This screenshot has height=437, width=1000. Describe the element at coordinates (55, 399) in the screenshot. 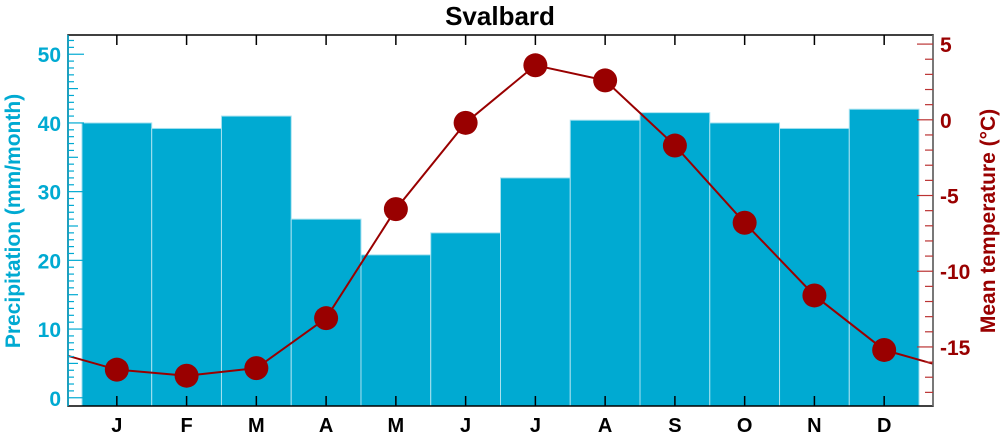

I see `y-tick-label: 0` at that location.